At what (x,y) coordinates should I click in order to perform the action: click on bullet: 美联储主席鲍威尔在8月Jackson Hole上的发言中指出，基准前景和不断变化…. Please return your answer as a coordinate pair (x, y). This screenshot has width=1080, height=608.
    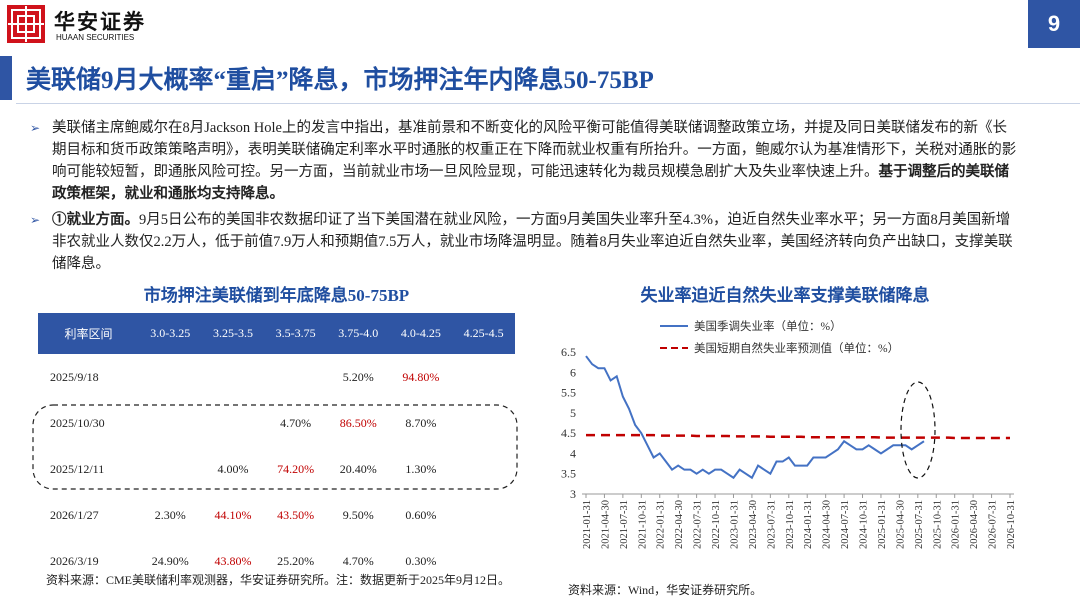
    Looking at the image, I should click on (525, 161).